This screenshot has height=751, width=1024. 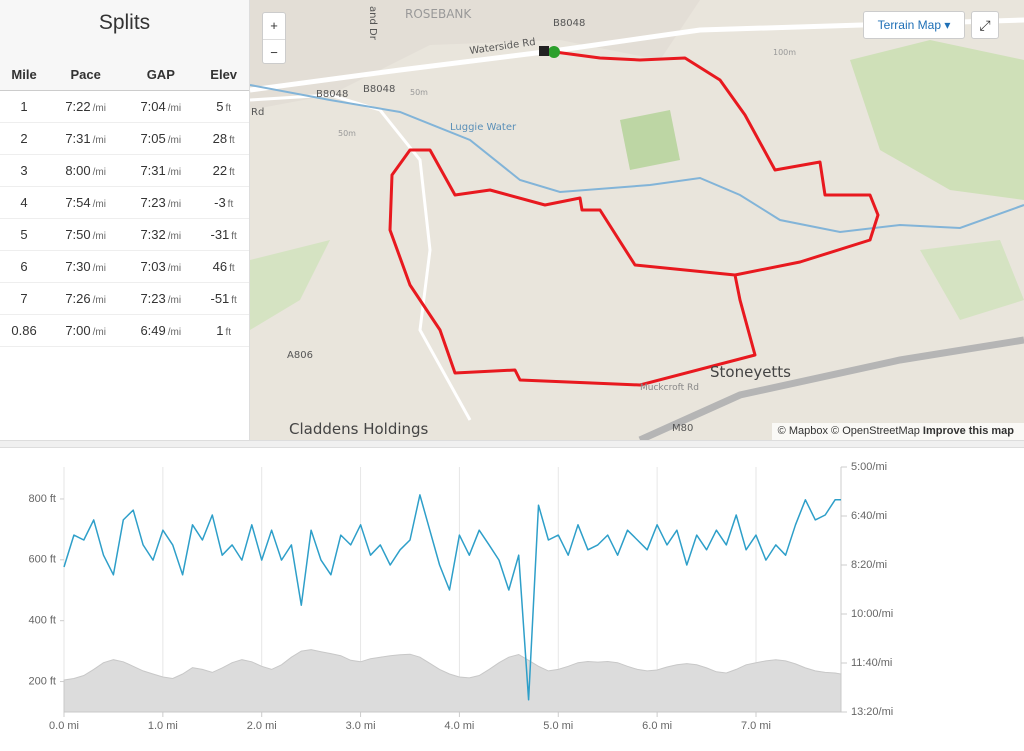 I want to click on map-label: 100m, so click(x=784, y=52).